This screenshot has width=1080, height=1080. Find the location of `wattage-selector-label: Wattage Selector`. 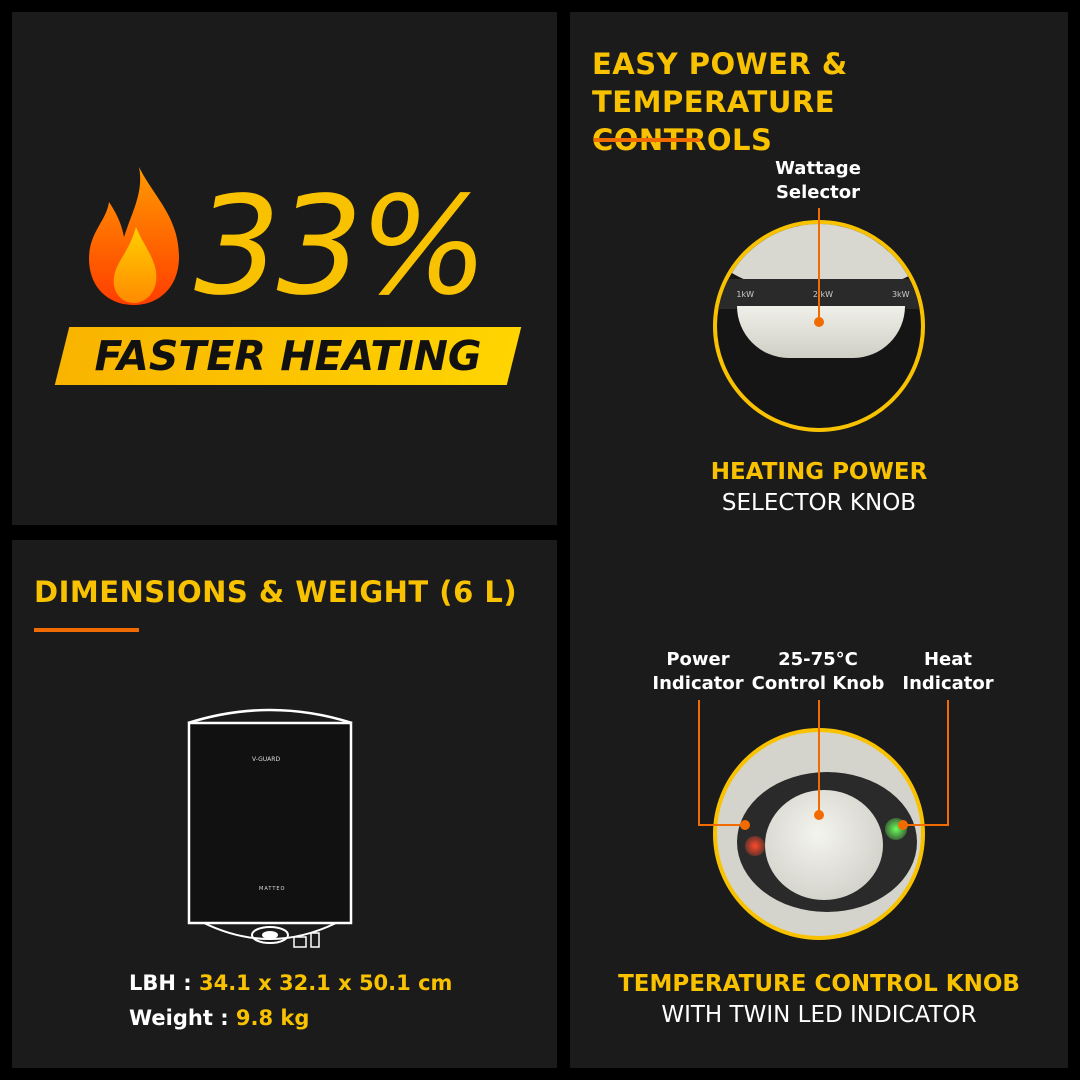

wattage-selector-label: Wattage Selector is located at coordinates (818, 181).